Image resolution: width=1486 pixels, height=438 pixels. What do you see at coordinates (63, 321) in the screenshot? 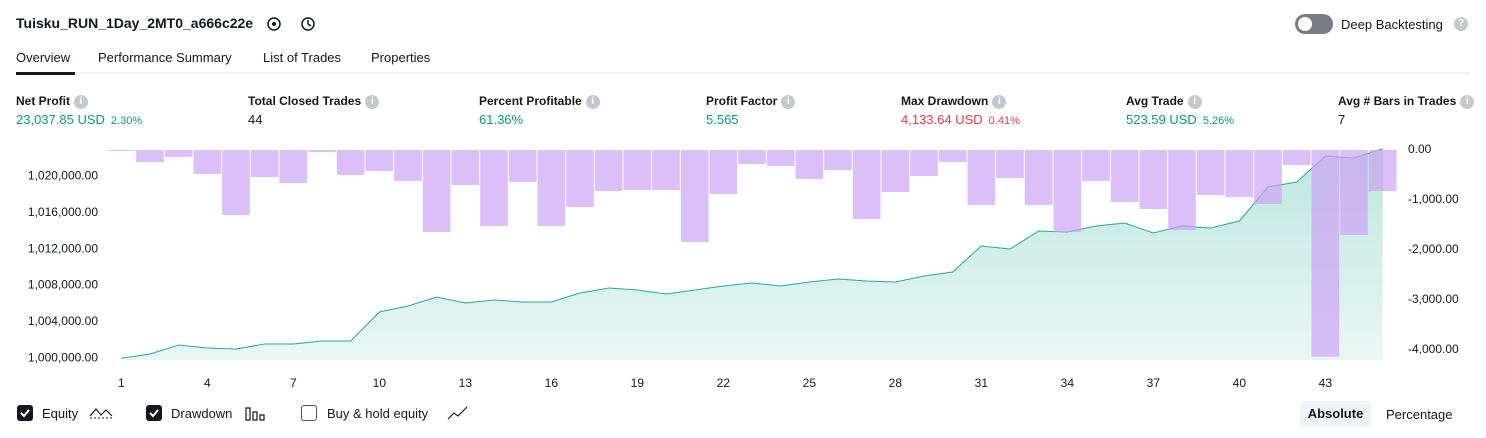
I see `y-tick-label: 1,004,000.00` at bounding box center [63, 321].